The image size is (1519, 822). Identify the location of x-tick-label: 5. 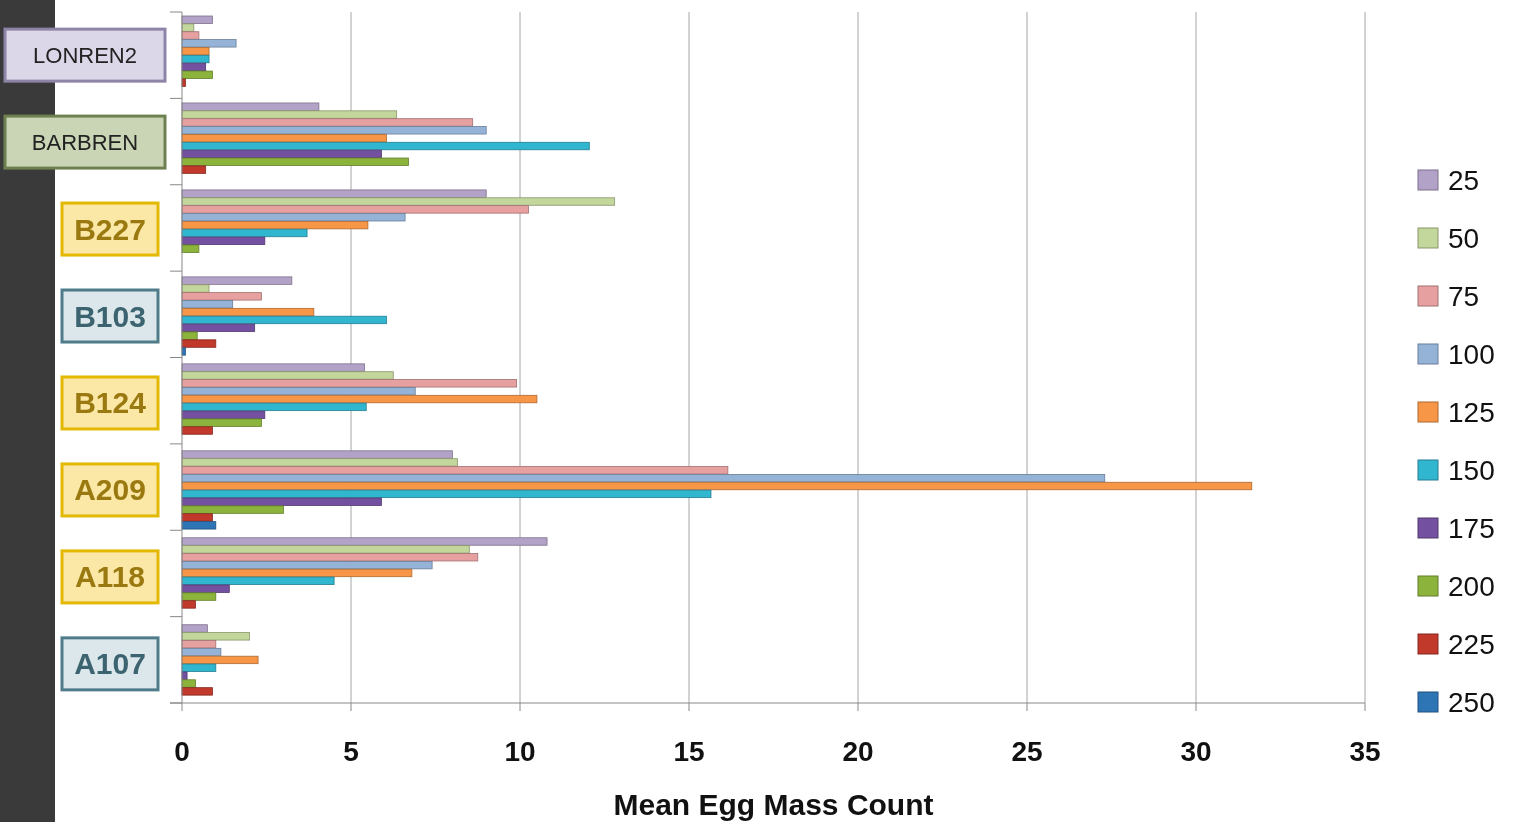
(351, 751).